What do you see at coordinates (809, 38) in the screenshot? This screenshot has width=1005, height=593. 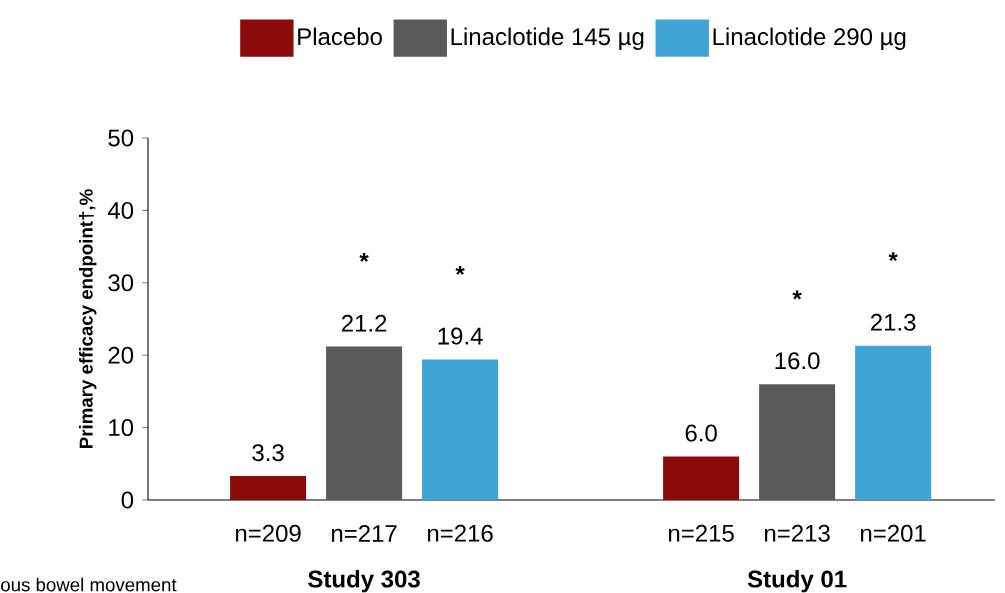 I see `legend-label: Linaclotide 290 µg` at bounding box center [809, 38].